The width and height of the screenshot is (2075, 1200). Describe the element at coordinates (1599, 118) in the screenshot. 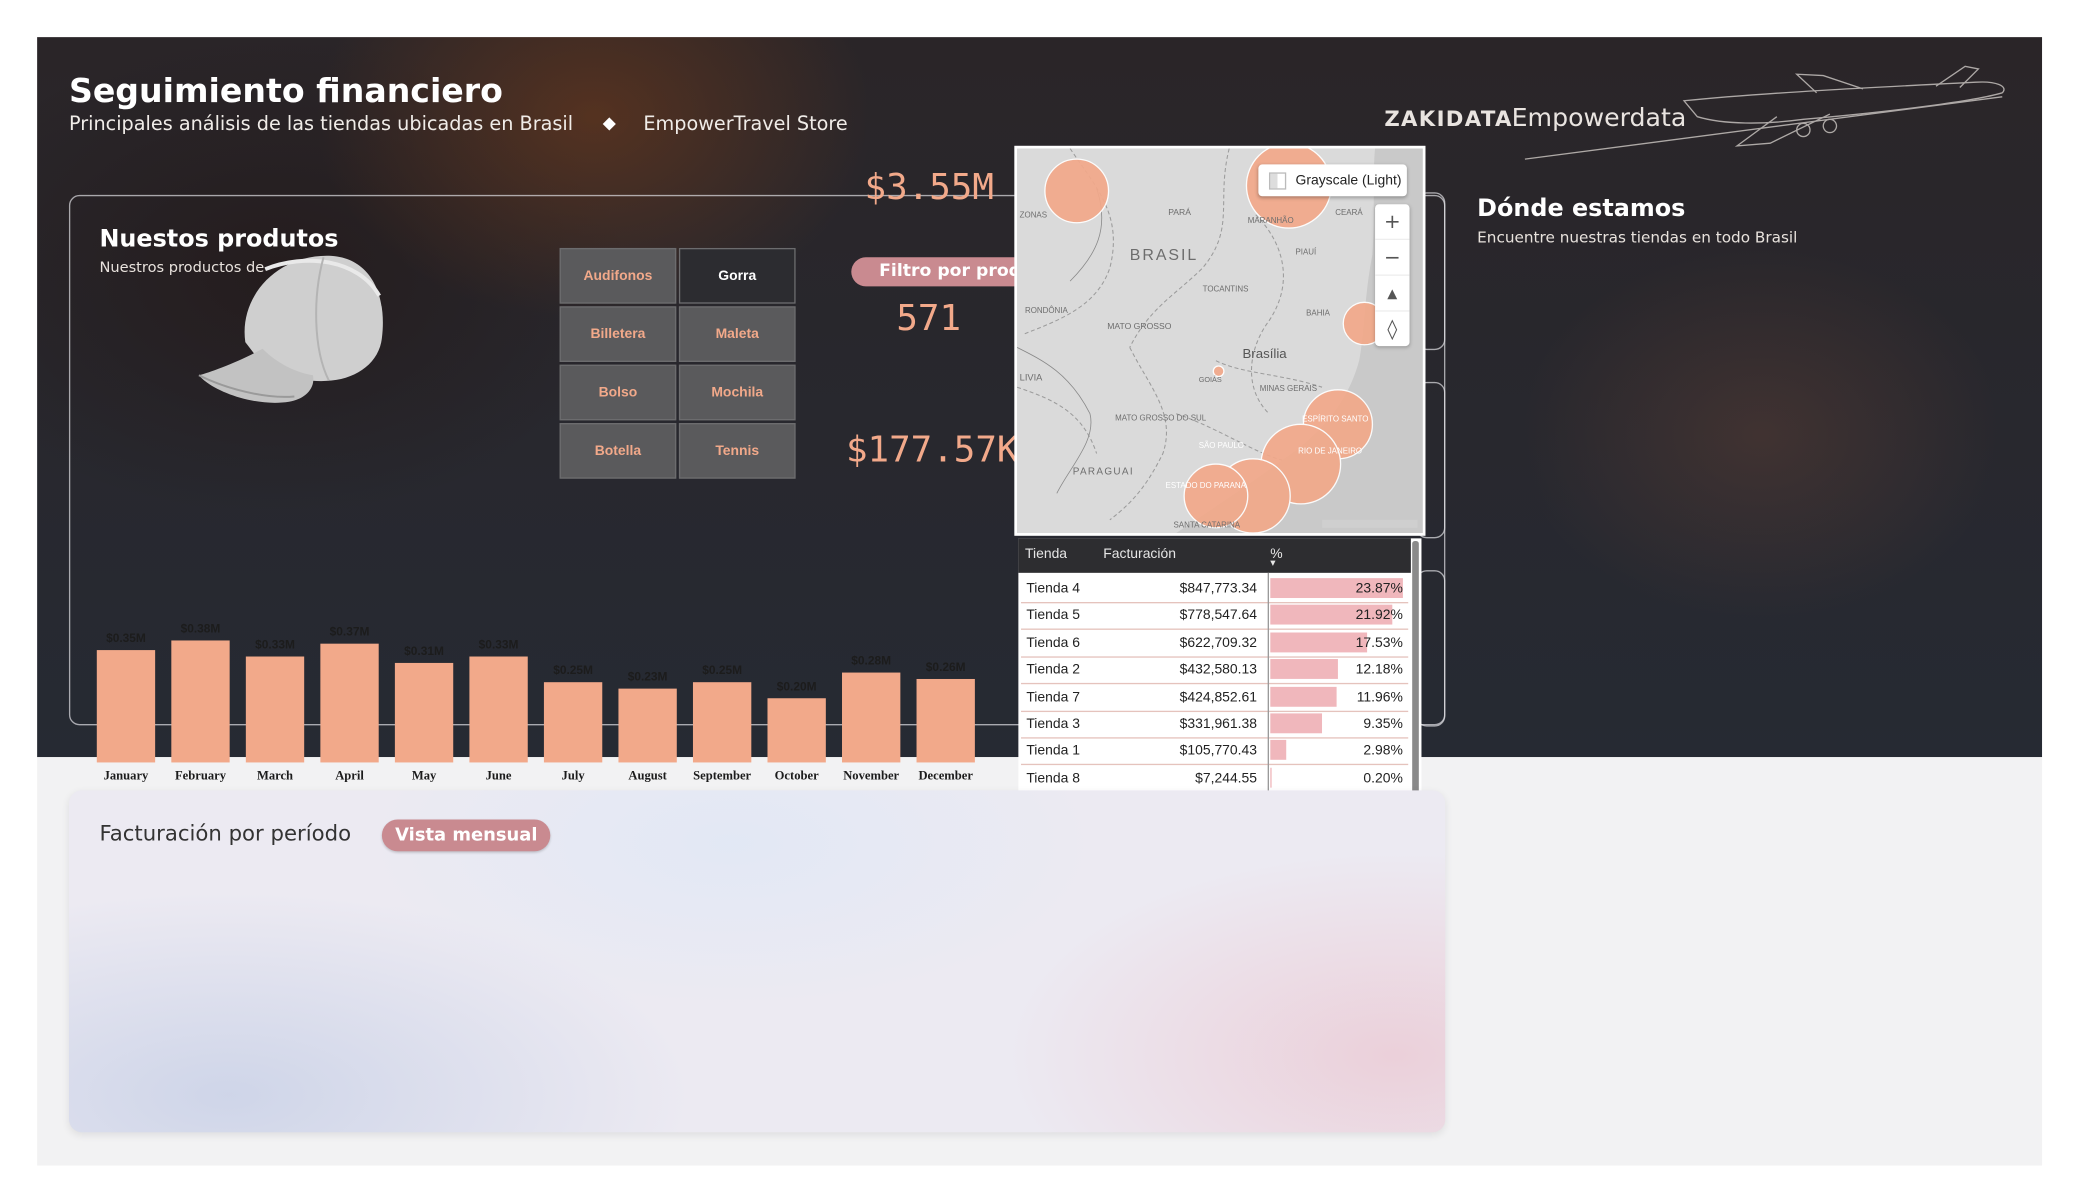

I see `brand-logo-empowerdata: Empowerdata` at that location.